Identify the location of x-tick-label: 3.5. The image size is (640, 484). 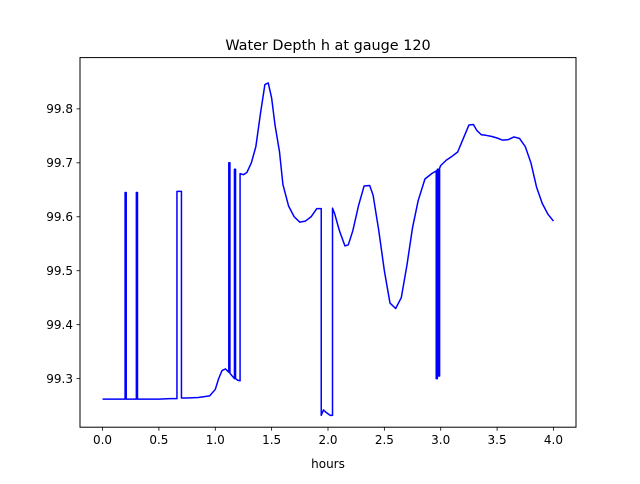
(497, 440).